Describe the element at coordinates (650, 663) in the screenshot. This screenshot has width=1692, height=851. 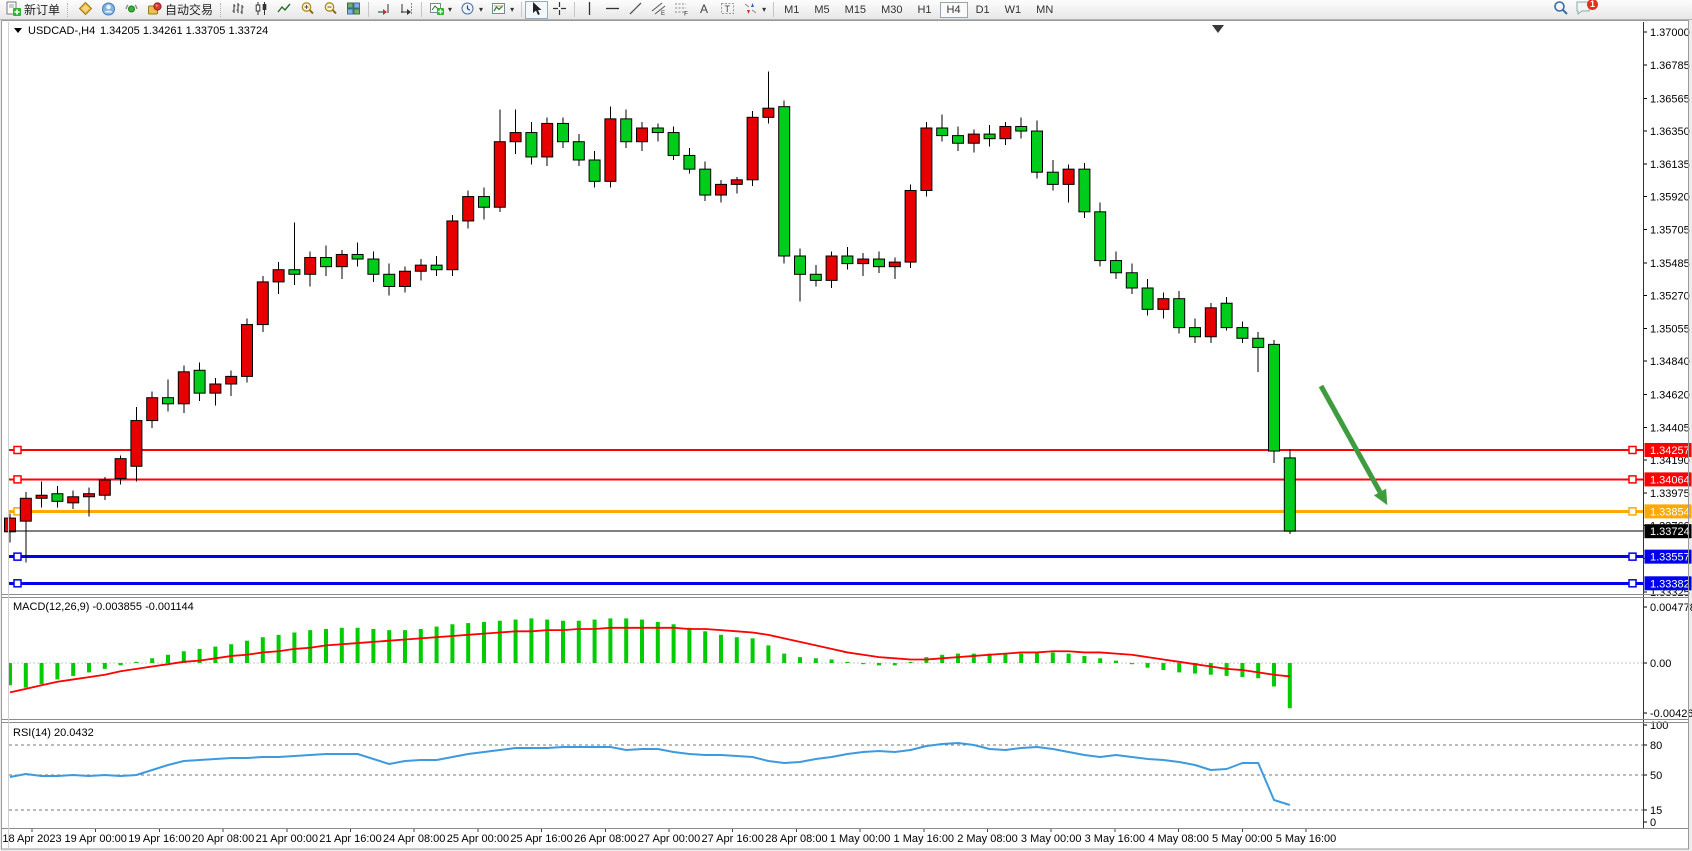
I see `macd-pane` at that location.